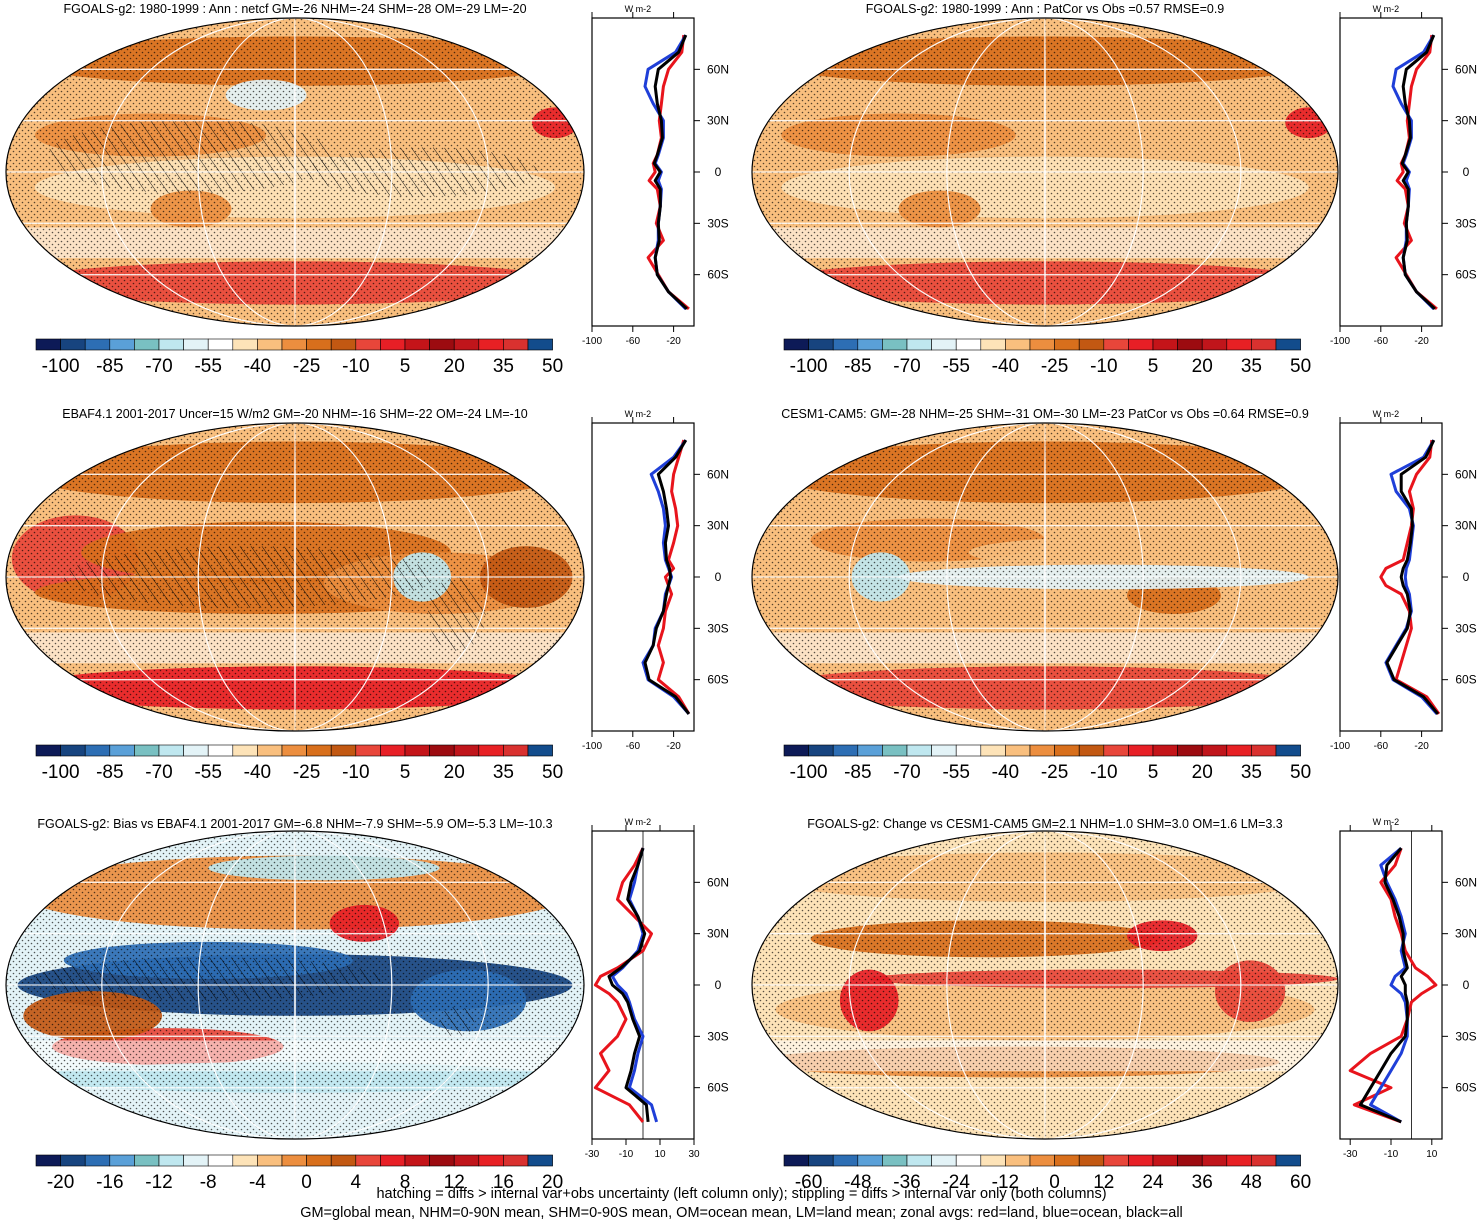 This screenshot has width=1483, height=1222. I want to click on colorbar-label: -4, so click(257, 1182).